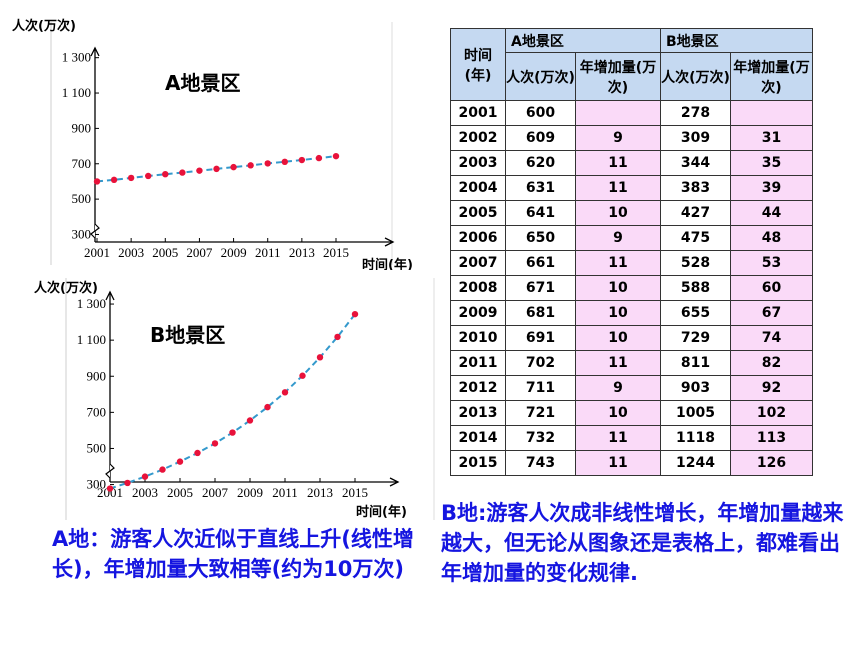 The width and height of the screenshot is (860, 645). I want to click on b-increase-cell: 31, so click(771, 138).